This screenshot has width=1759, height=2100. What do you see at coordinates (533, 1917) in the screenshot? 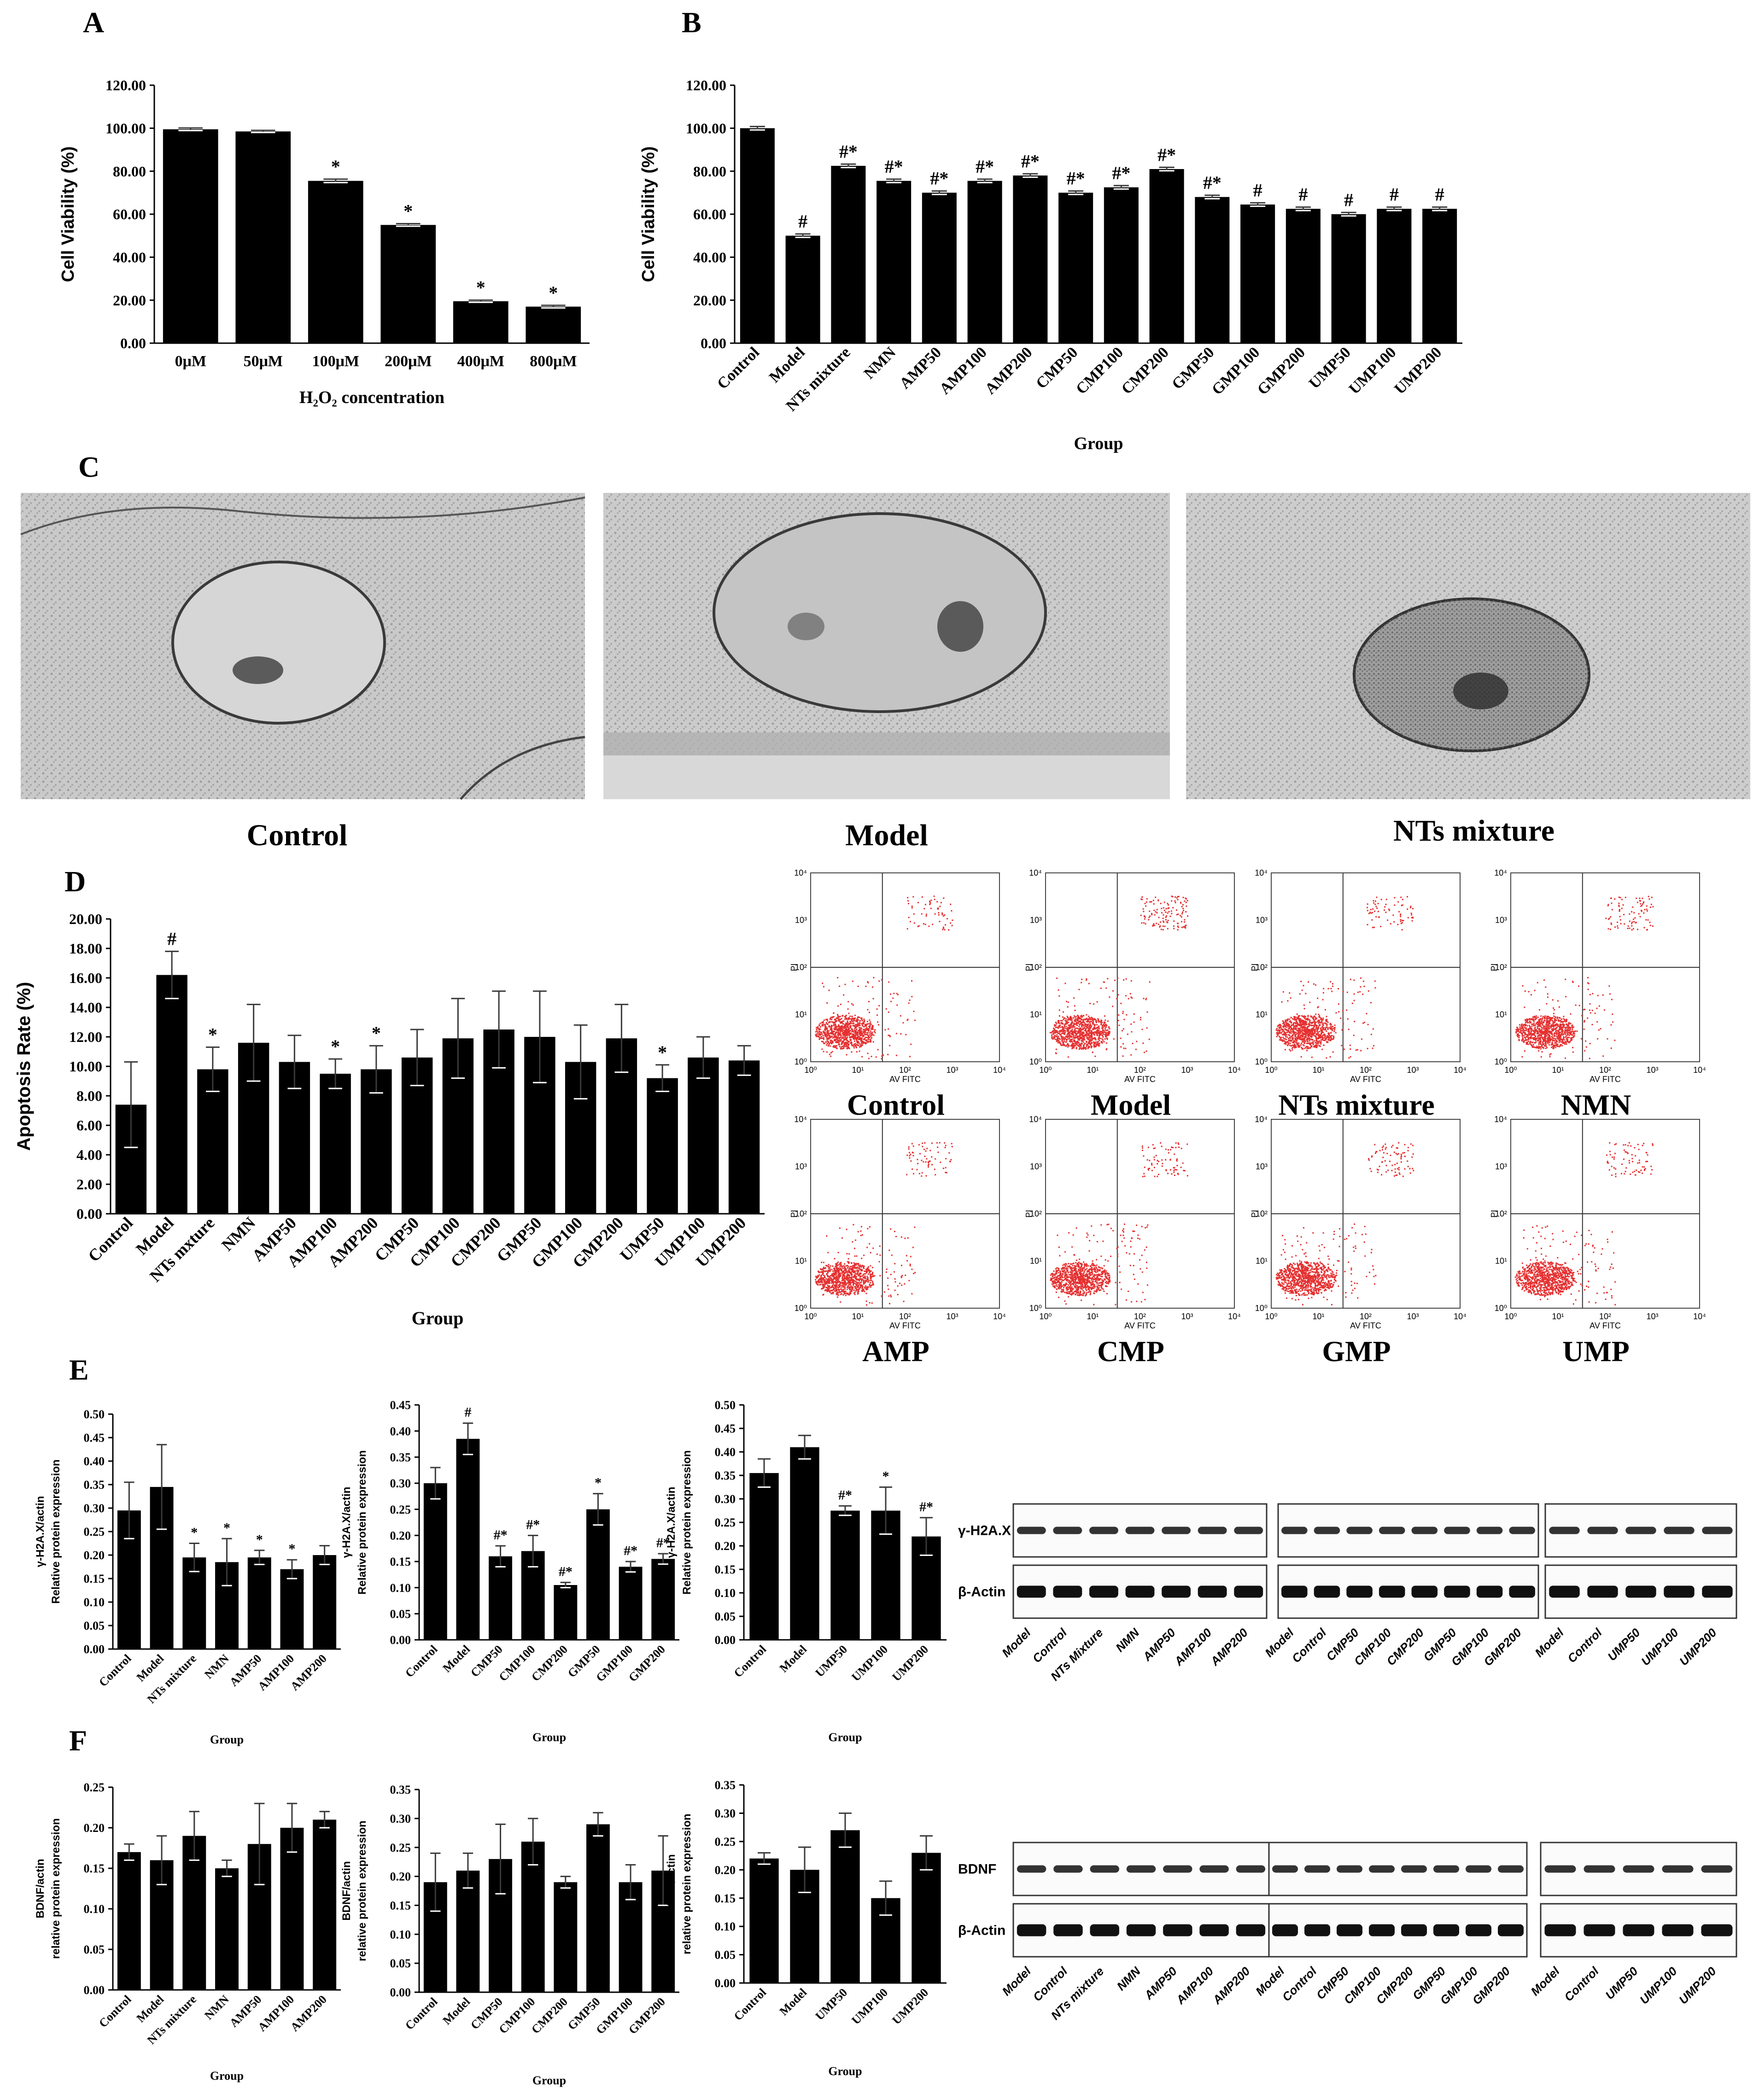
I see `bar-f2` at bounding box center [533, 1917].